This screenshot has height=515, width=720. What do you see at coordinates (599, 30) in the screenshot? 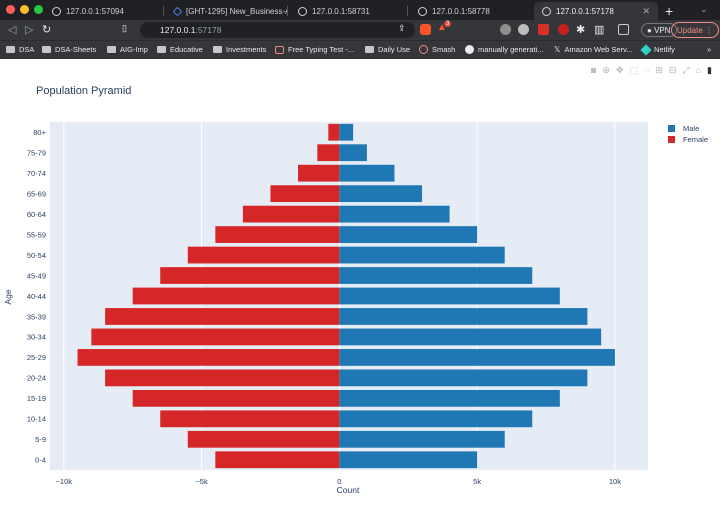
I see `sidebar-icon: ▥` at bounding box center [599, 30].